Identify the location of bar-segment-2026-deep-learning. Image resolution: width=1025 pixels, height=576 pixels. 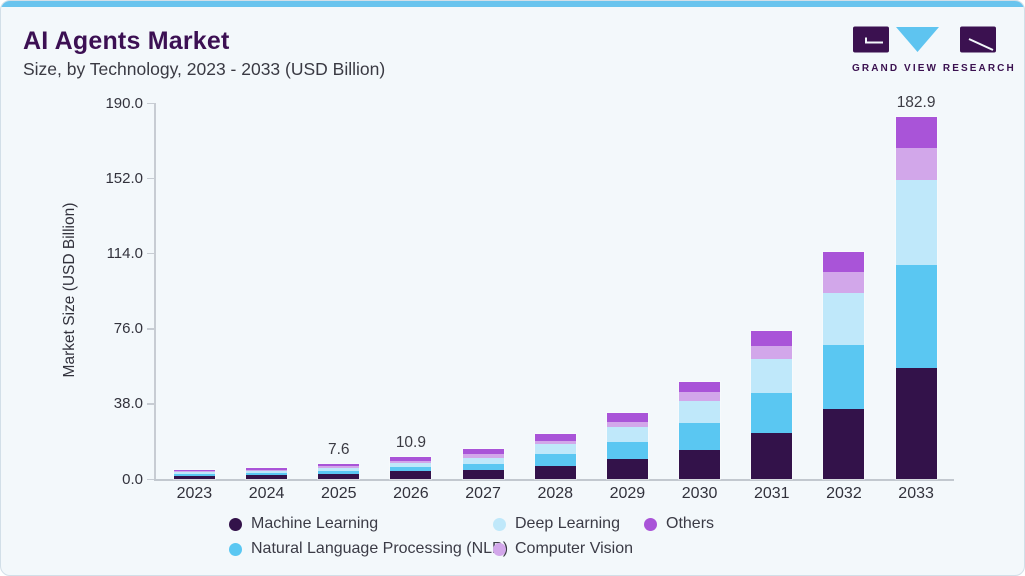
(411, 464).